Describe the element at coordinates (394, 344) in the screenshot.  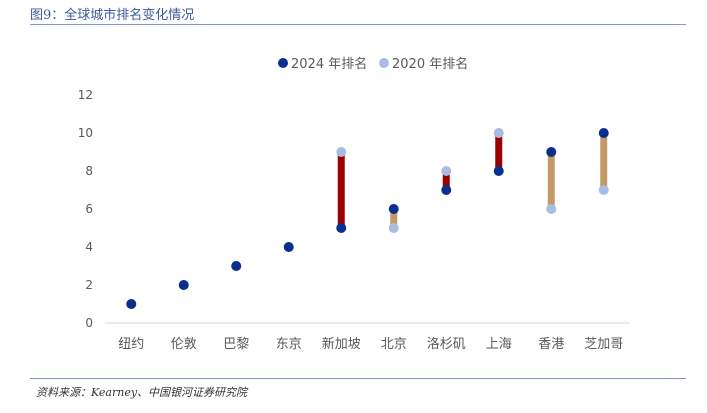
I see `x-category-label: 北京` at that location.